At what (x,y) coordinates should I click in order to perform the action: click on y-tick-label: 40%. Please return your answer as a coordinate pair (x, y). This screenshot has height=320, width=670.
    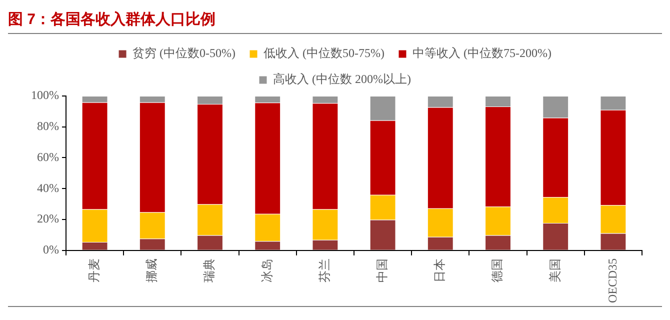
    Looking at the image, I should click on (47, 187).